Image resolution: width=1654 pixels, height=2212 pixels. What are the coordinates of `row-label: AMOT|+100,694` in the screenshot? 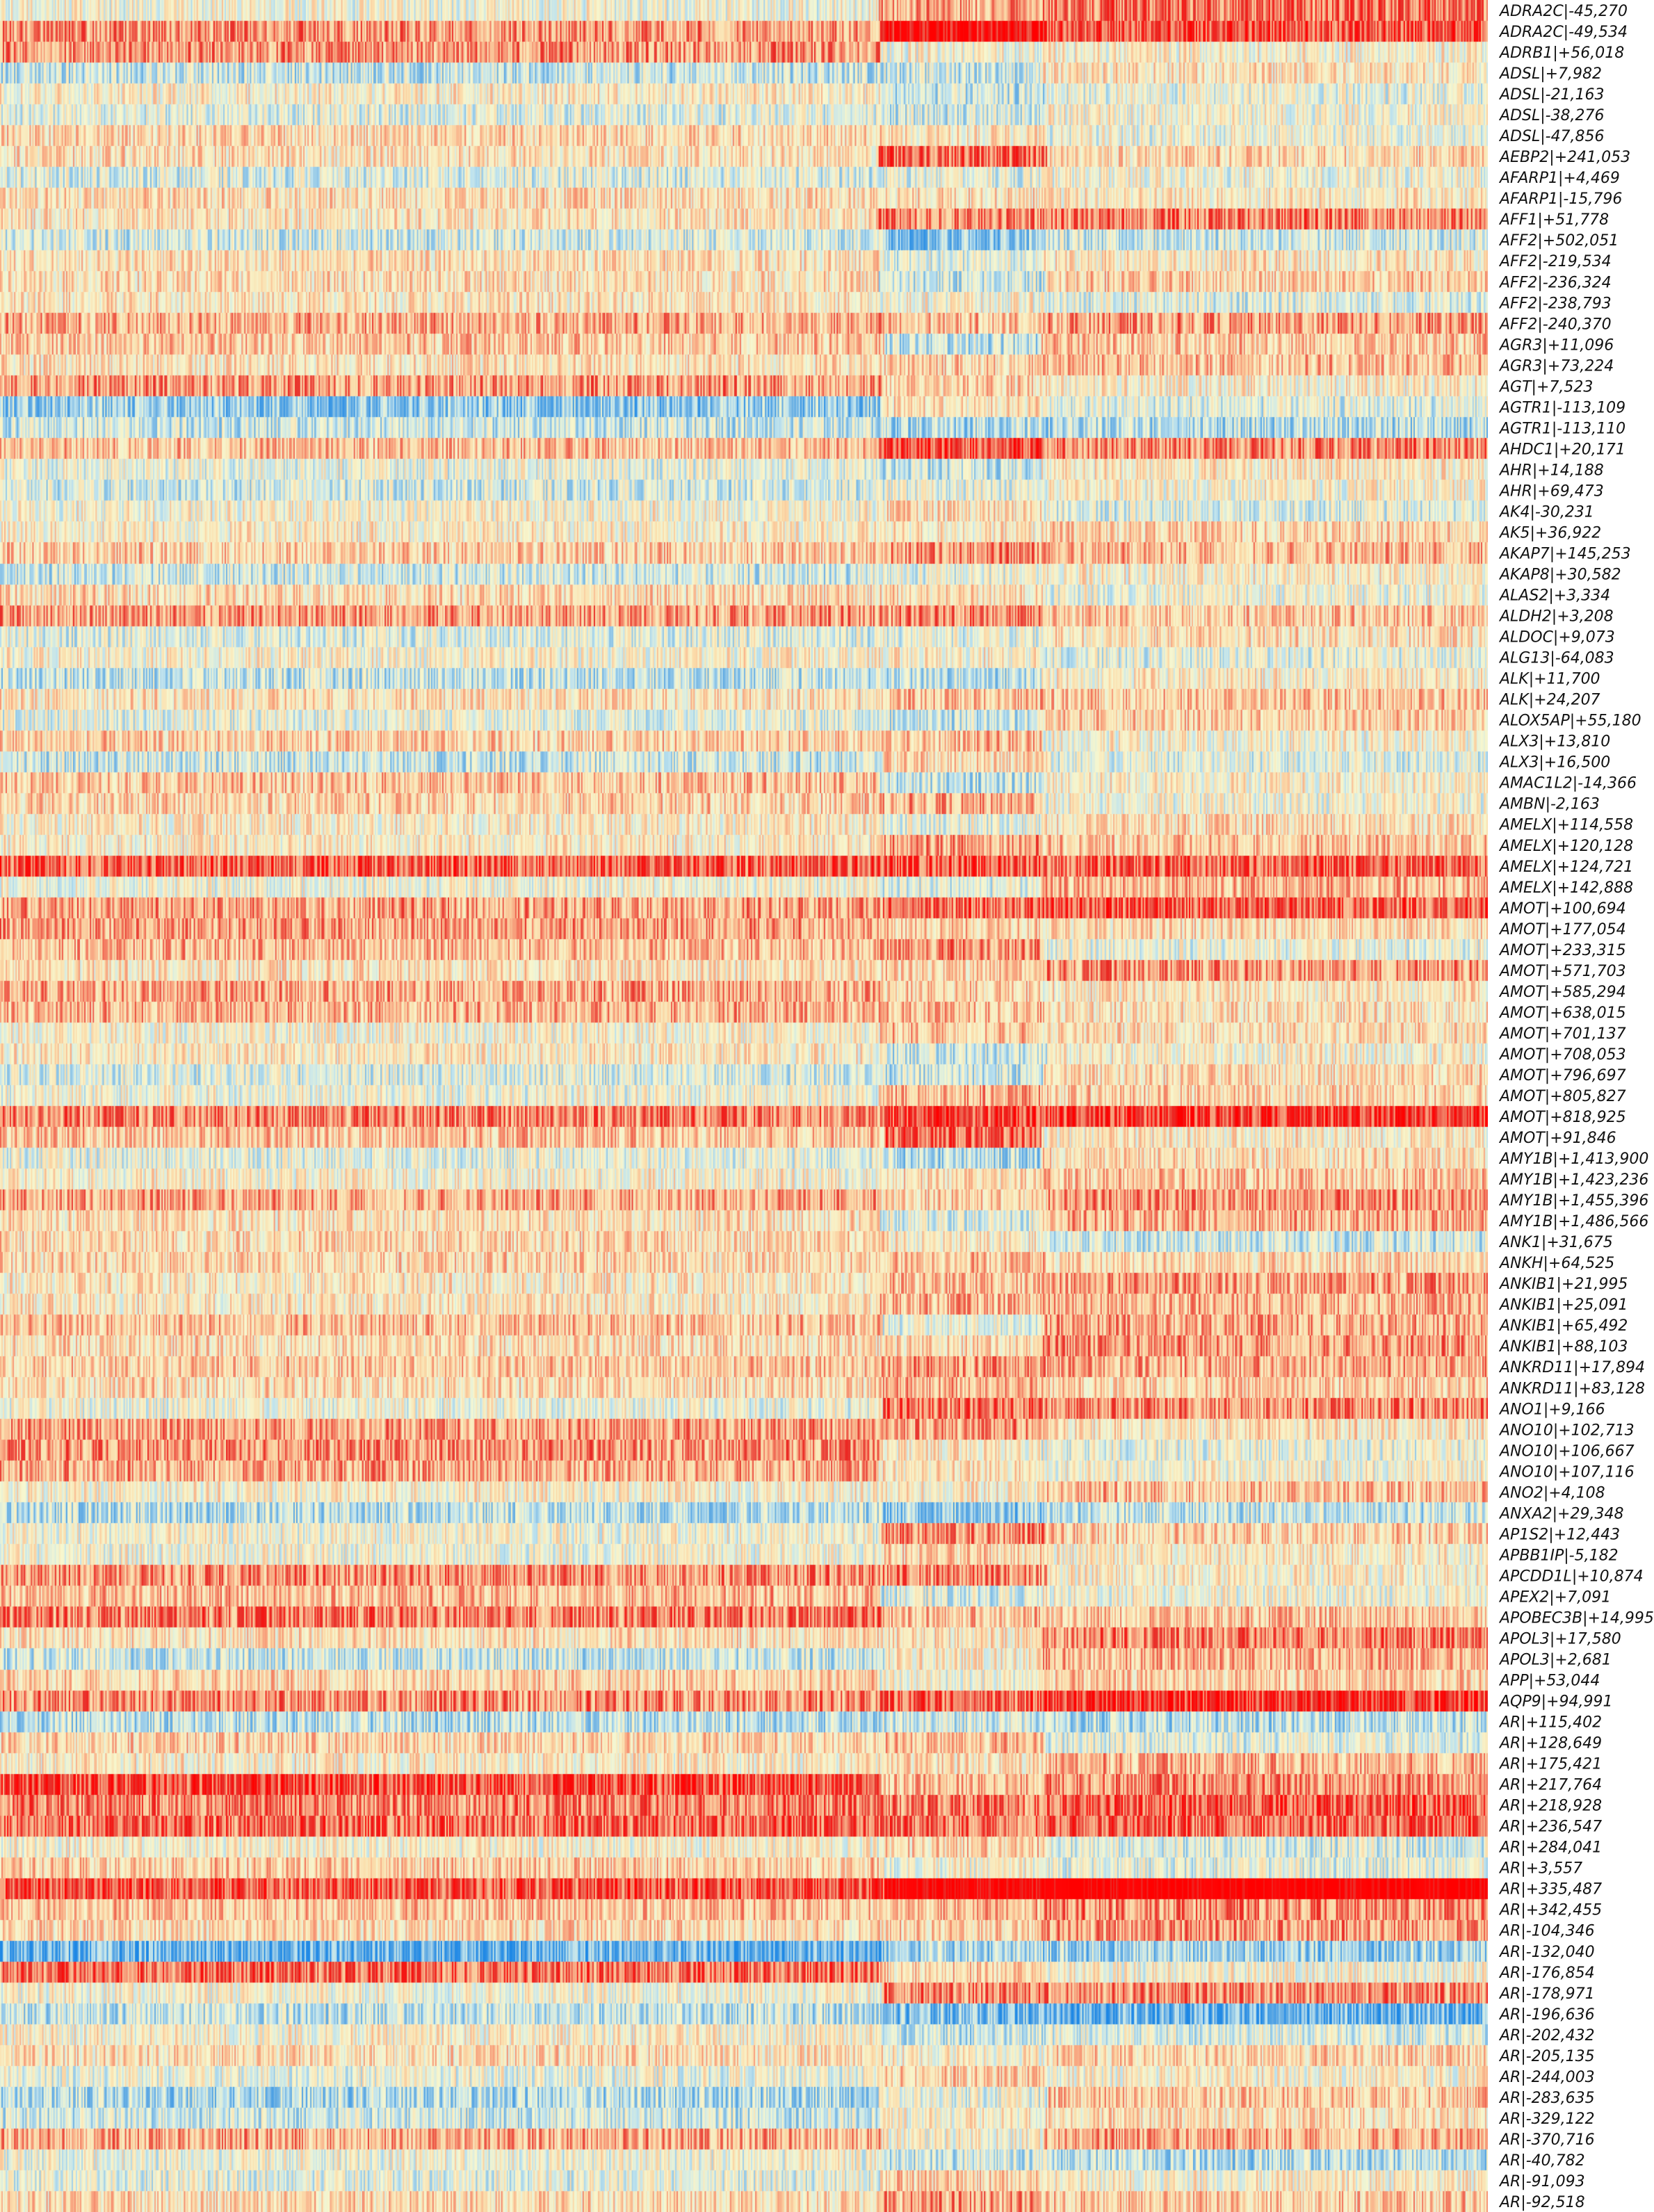 It's located at (1562, 909).